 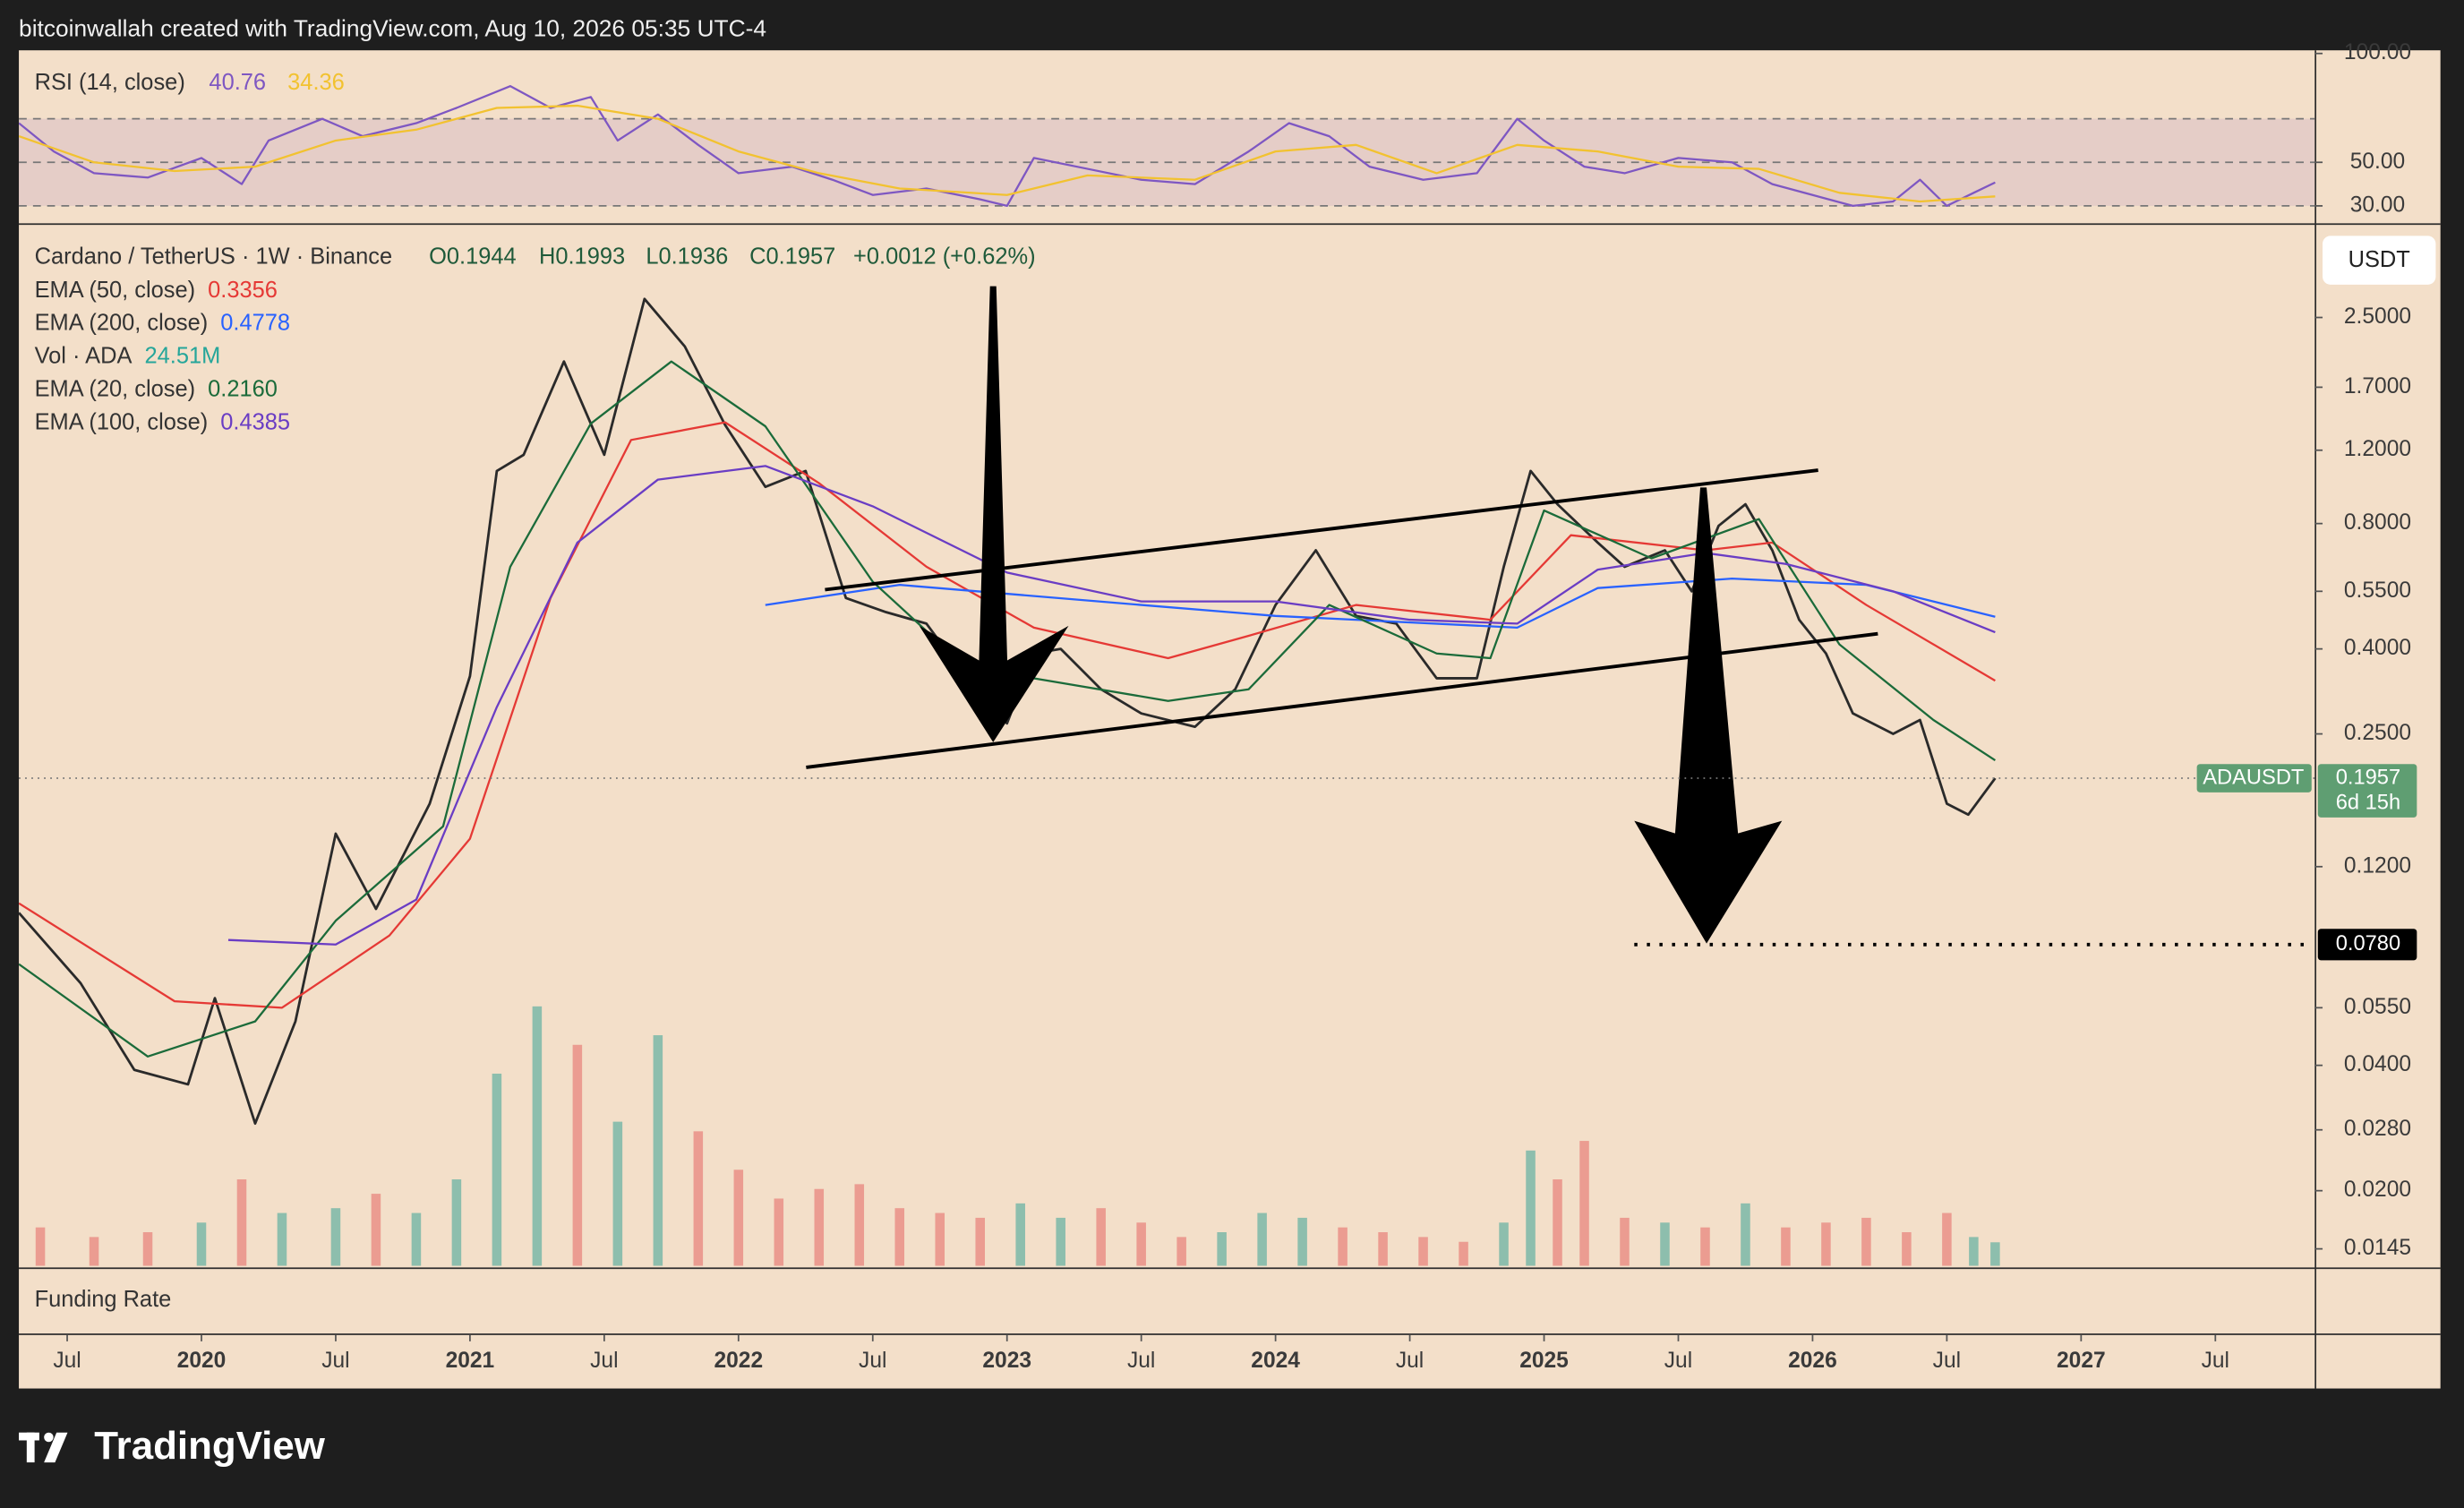 I want to click on x-tick-label: 2020, so click(x=202, y=1361).